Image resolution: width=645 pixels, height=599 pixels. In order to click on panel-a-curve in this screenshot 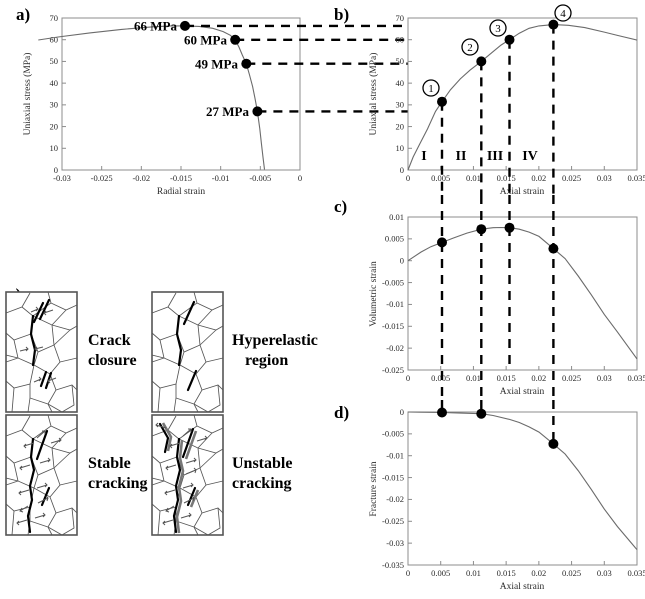, I will do `click(152, 97)`.